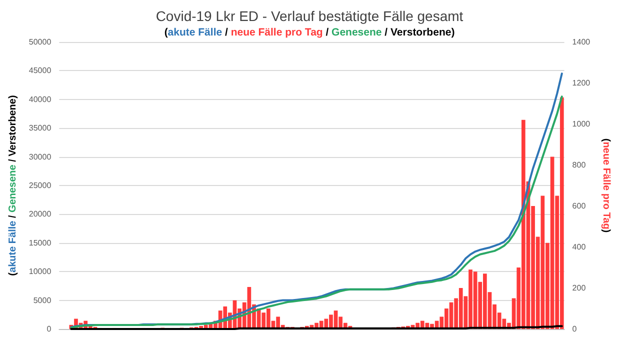  What do you see at coordinates (40, 99) in the screenshot?
I see `y-tick-label: 40000` at bounding box center [40, 99].